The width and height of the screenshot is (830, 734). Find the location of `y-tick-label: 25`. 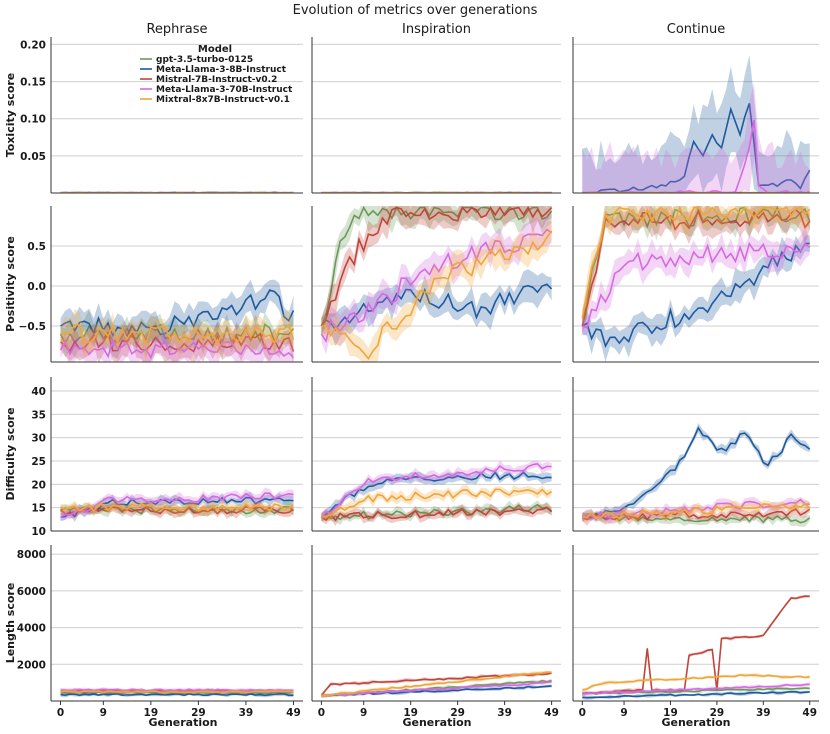

y-tick-label: 25 is located at coordinates (38, 462).